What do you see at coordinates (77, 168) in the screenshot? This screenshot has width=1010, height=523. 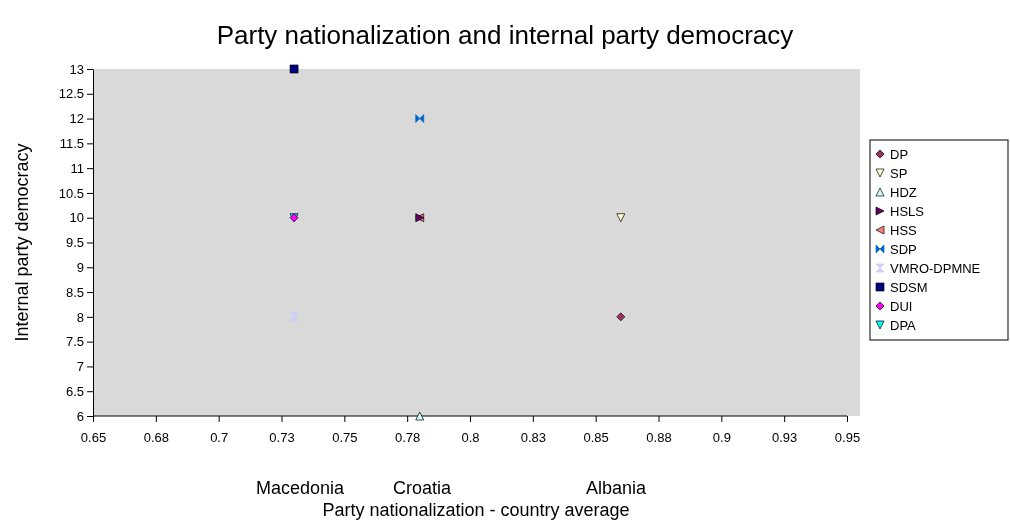 I see `y-tick-label: 11` at bounding box center [77, 168].